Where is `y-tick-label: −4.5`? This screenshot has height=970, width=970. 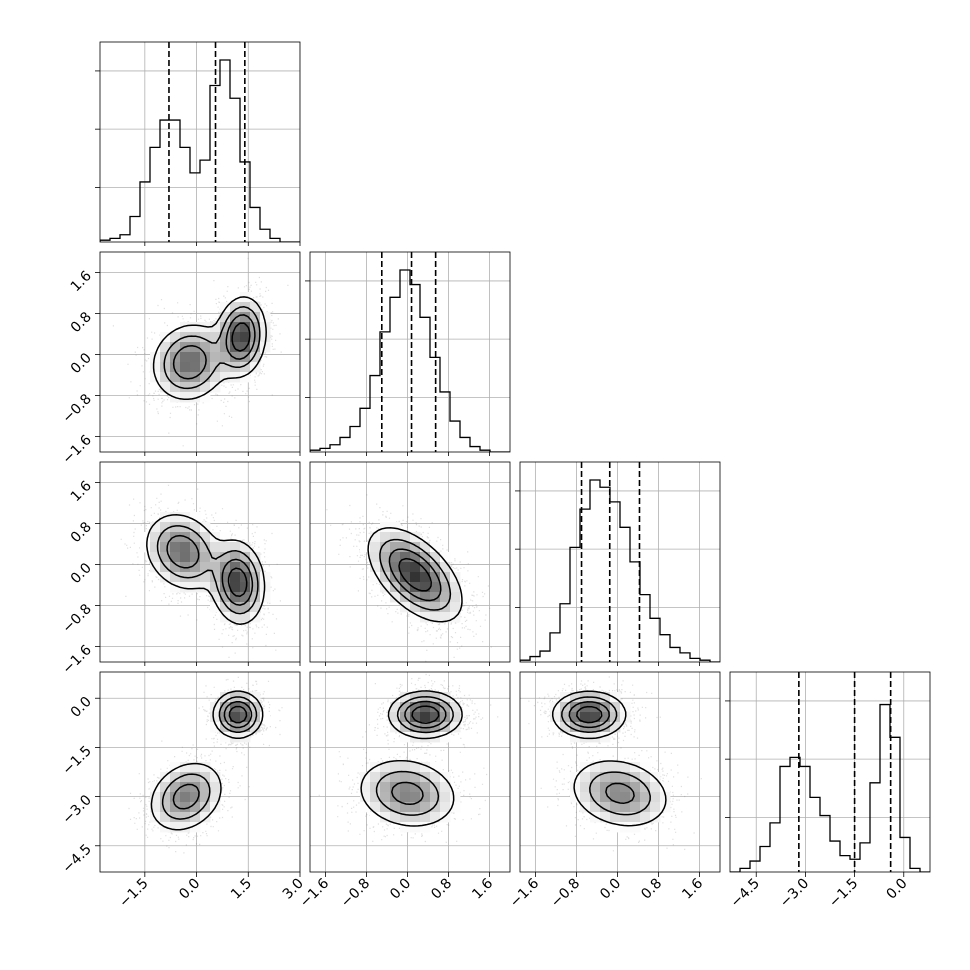 y-tick-label: −4.5 is located at coordinates (76, 858).